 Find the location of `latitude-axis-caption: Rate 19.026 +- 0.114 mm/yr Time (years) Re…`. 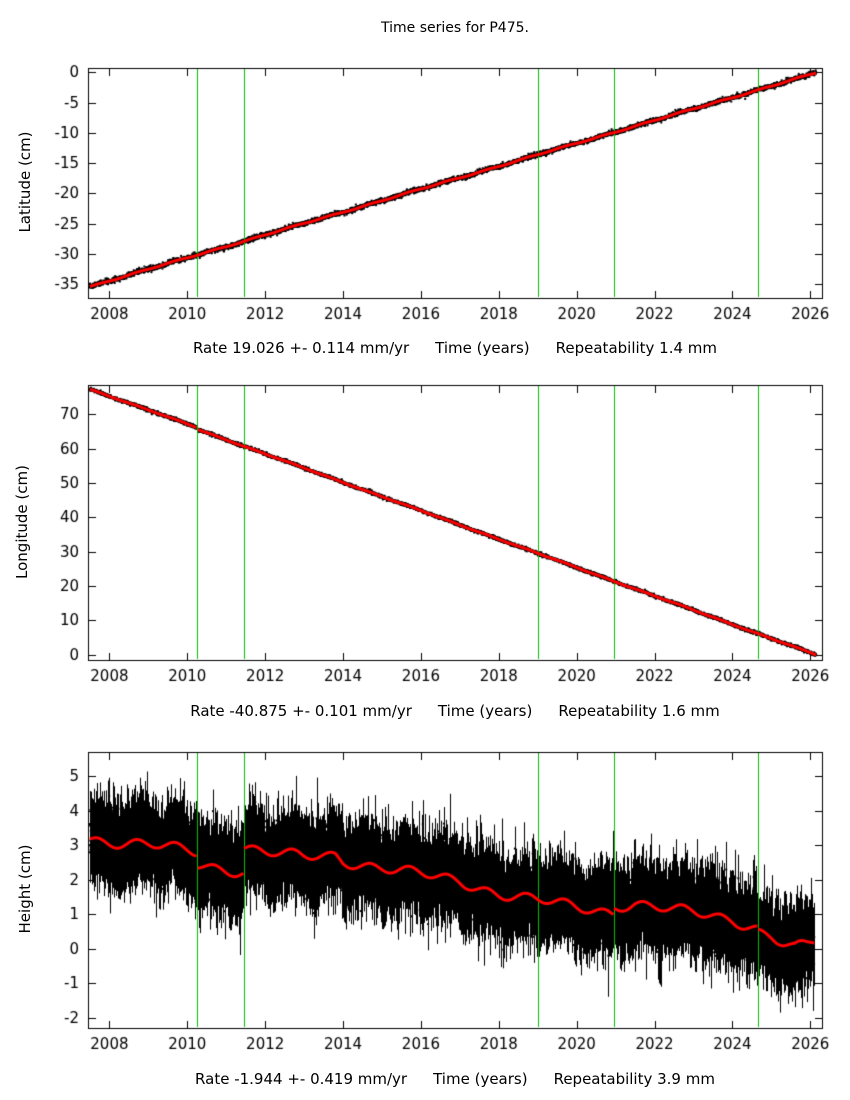

latitude-axis-caption: Rate 19.026 +- 0.114 mm/yr Time (years) Re… is located at coordinates (455, 348).